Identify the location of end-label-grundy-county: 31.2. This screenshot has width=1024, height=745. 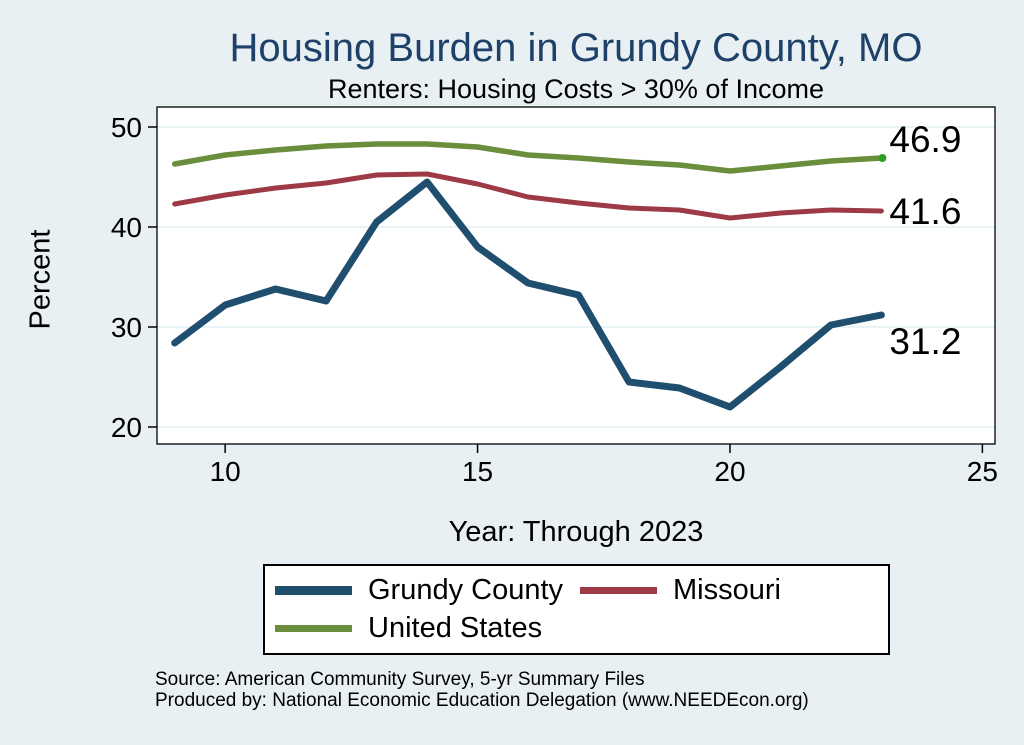
(925, 341).